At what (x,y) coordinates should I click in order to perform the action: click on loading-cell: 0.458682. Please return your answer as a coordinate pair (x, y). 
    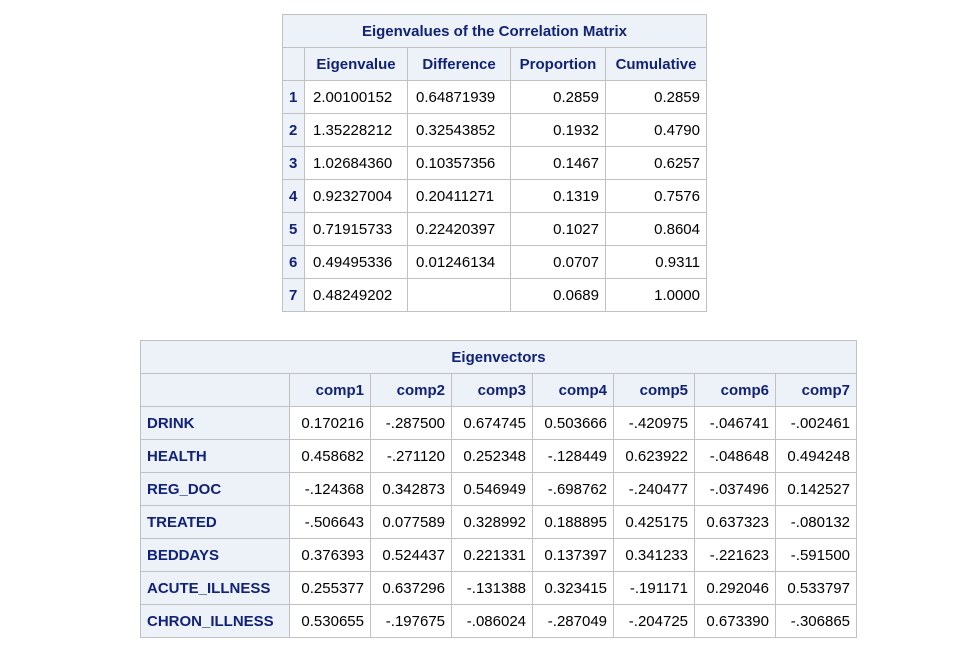
    Looking at the image, I should click on (330, 456).